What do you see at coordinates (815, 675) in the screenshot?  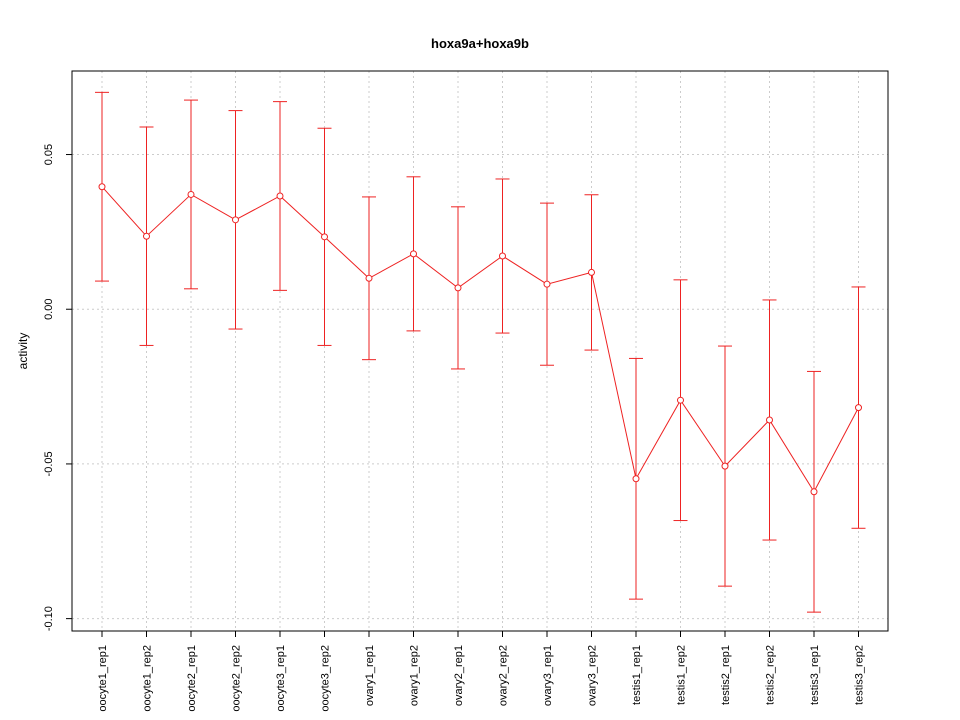 I see `x-tick-label: testis3_rep1` at bounding box center [815, 675].